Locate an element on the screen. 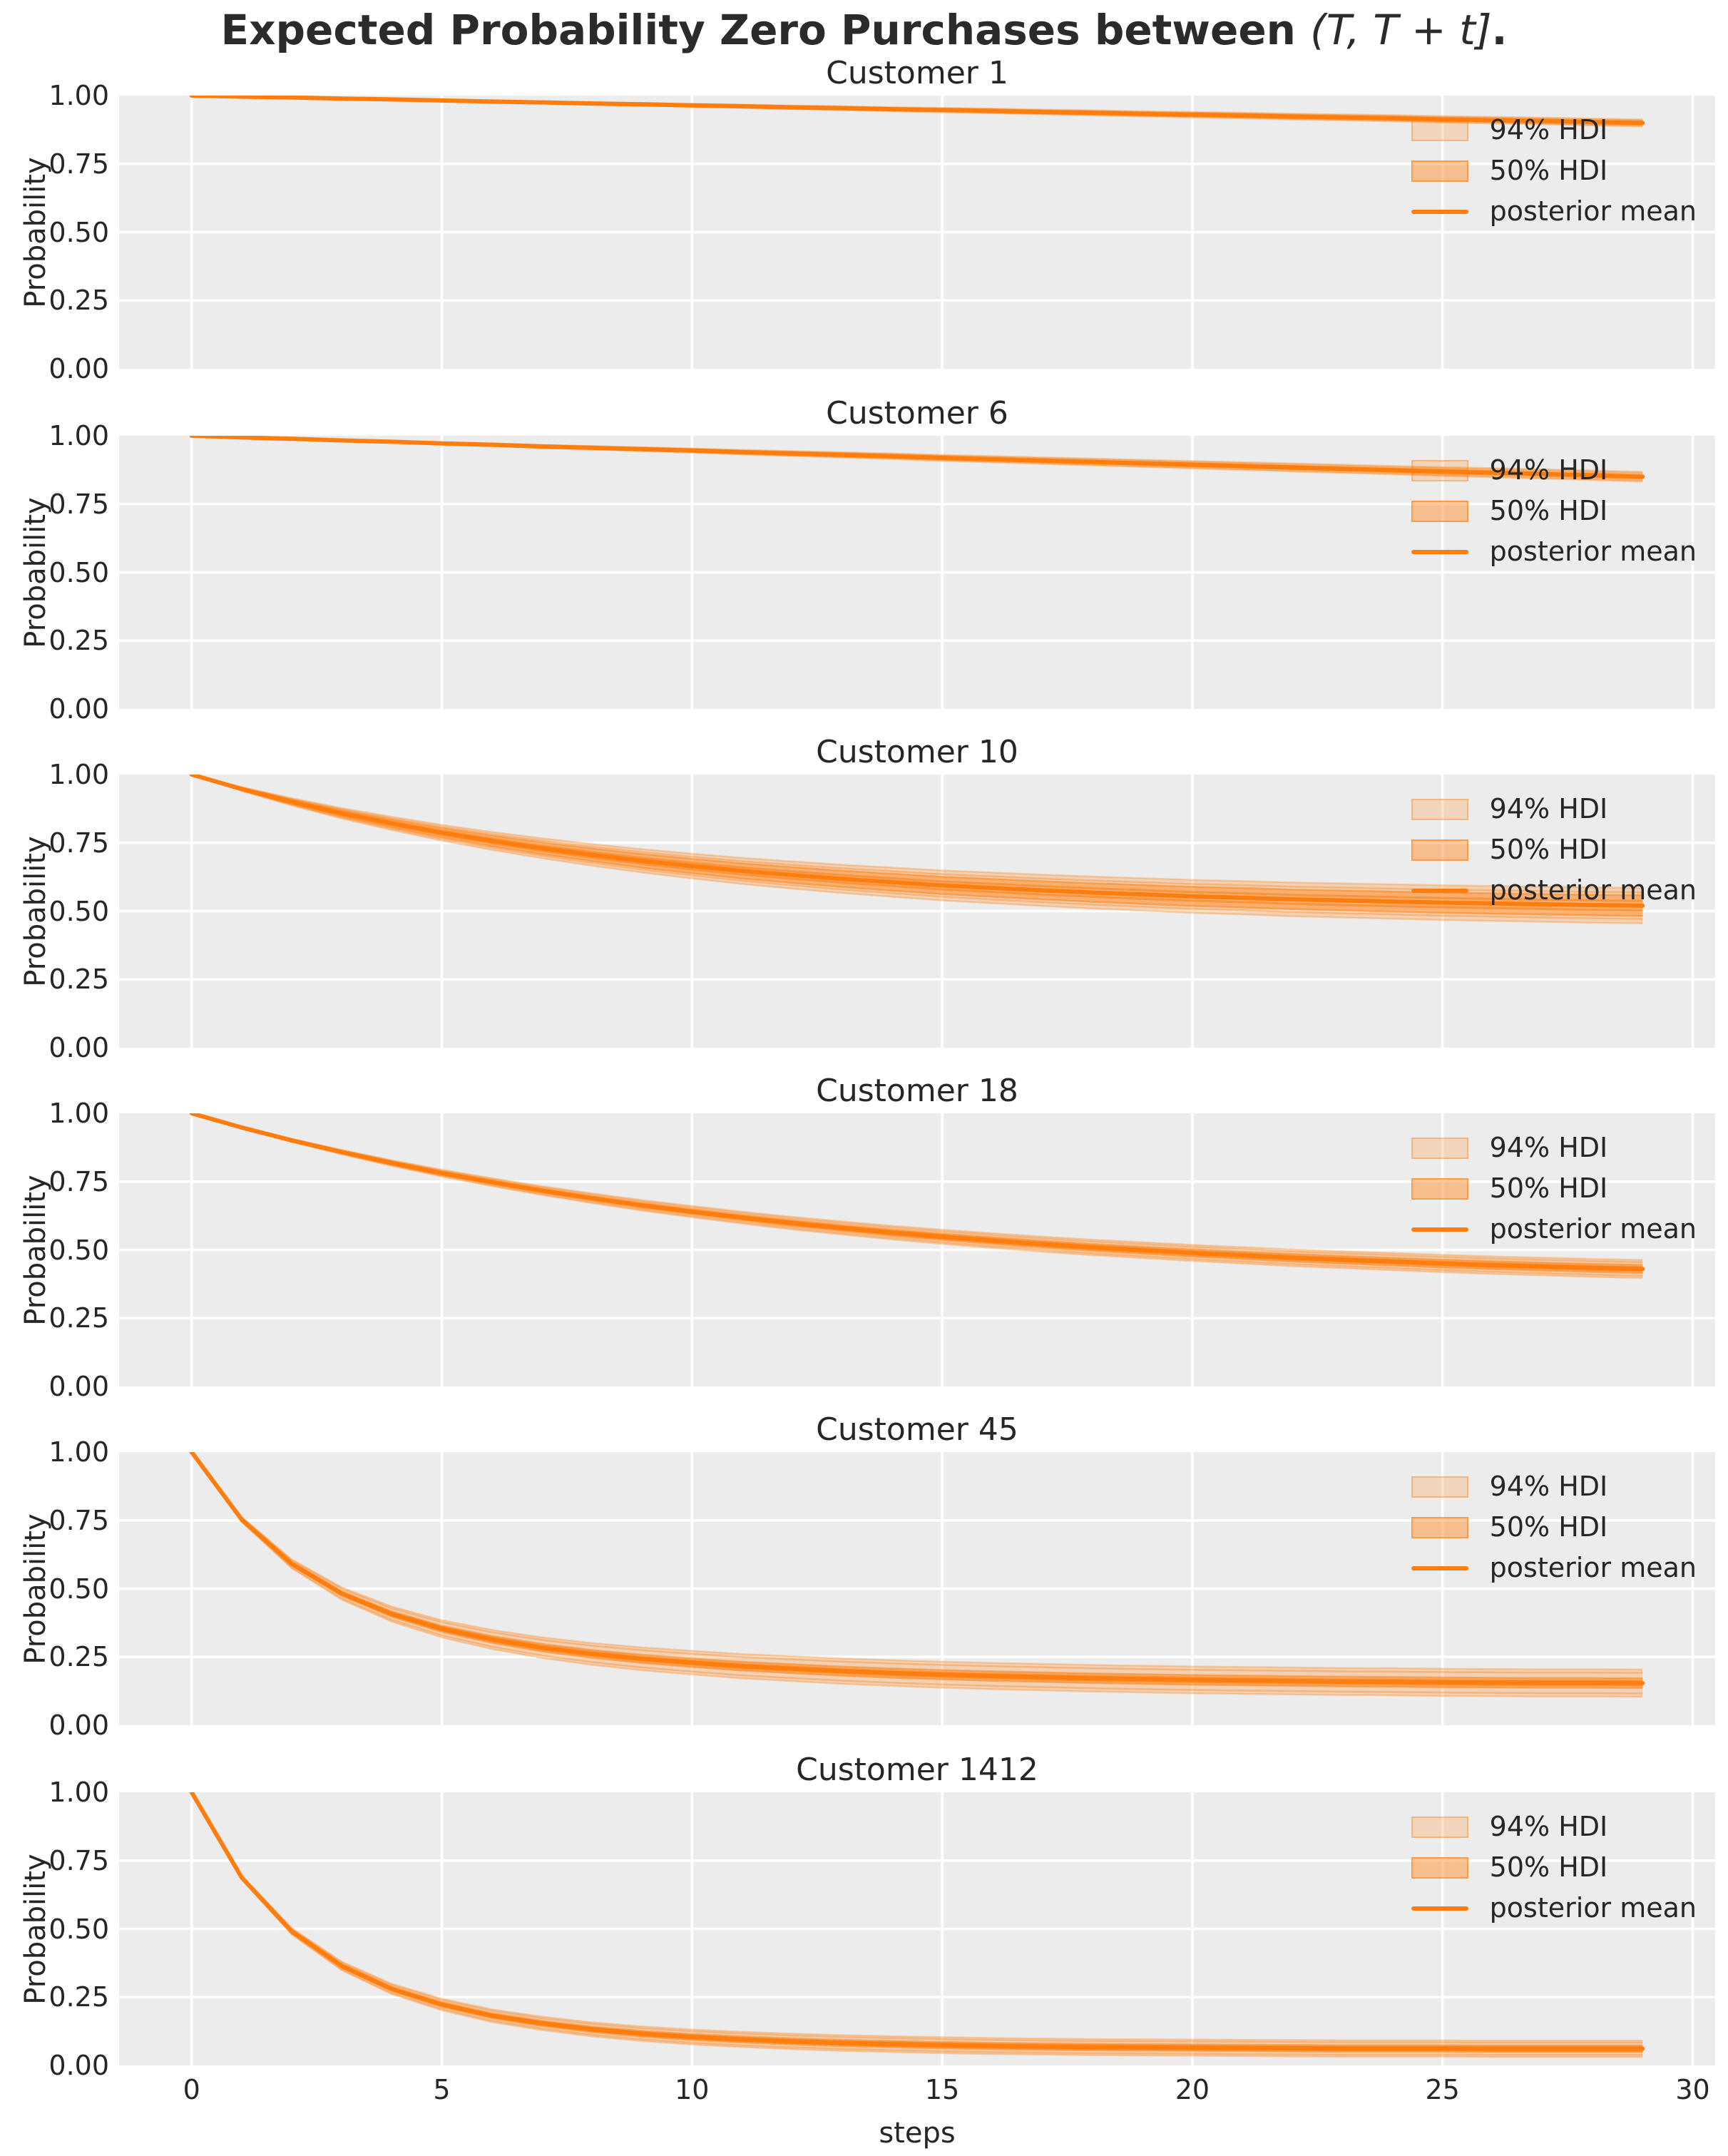  subplot-title: Customer 1 is located at coordinates (917, 73).